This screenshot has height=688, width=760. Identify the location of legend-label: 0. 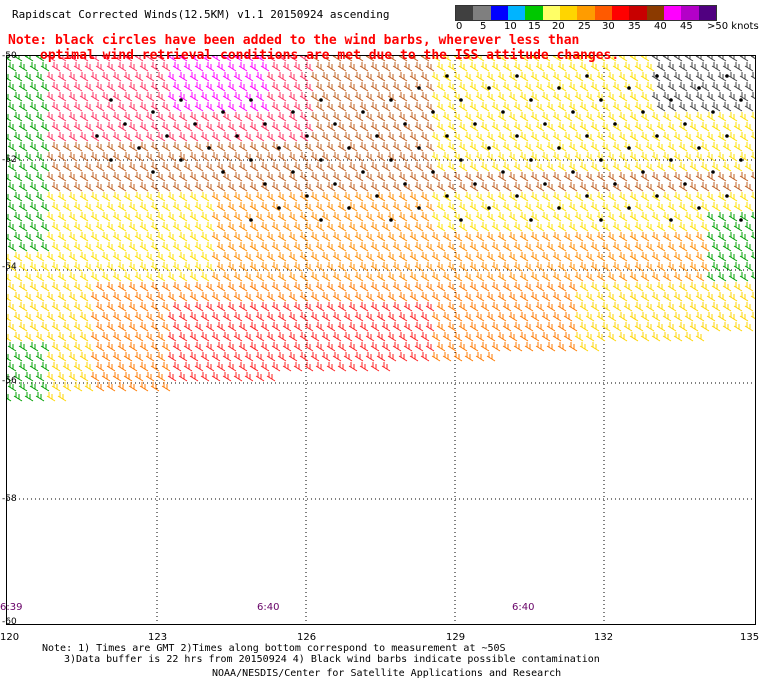
(459, 26).